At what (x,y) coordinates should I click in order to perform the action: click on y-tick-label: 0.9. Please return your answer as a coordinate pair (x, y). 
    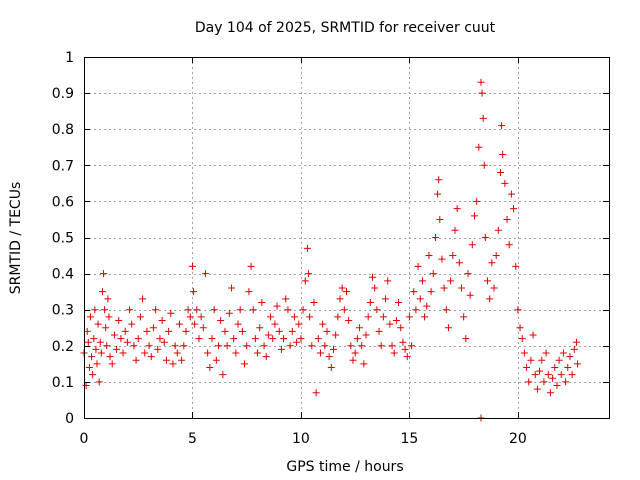
    Looking at the image, I should click on (63, 94).